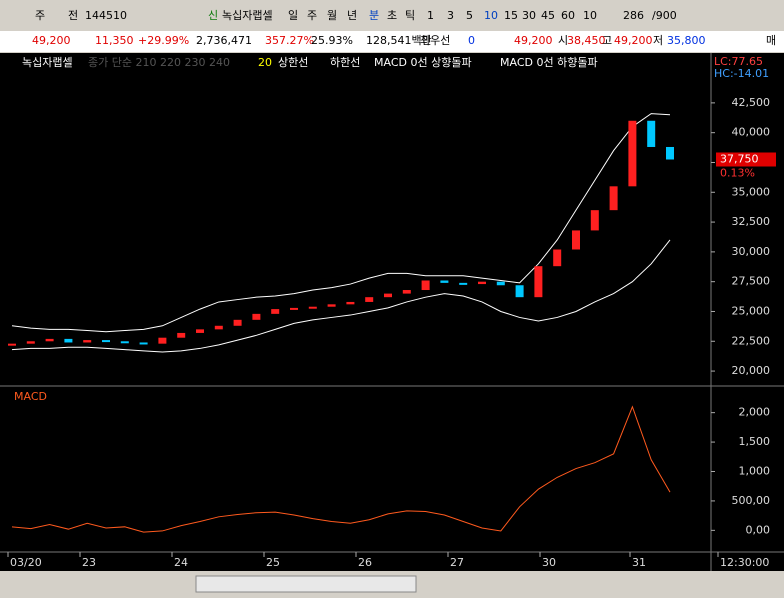 The width and height of the screenshot is (784, 598). I want to click on toolbar-button: 전, so click(73, 15).